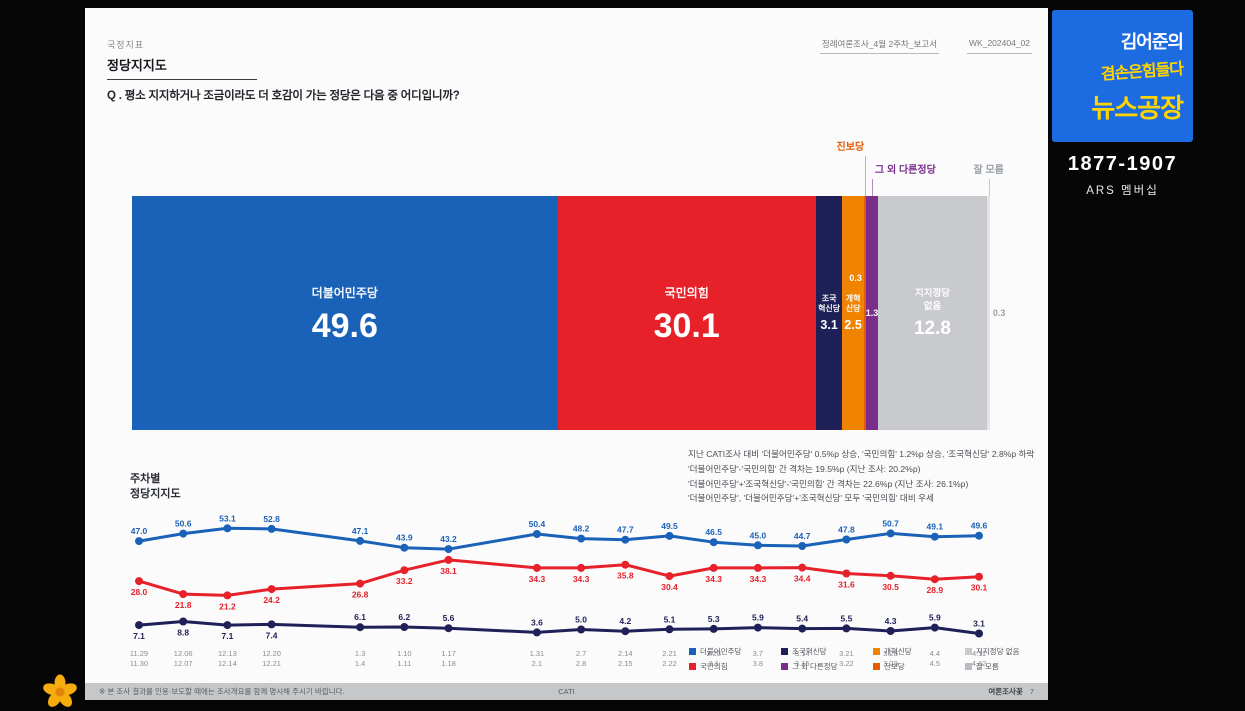  What do you see at coordinates (581, 529) in the screenshot?
I see `svg-text: 48.2` at bounding box center [581, 529].